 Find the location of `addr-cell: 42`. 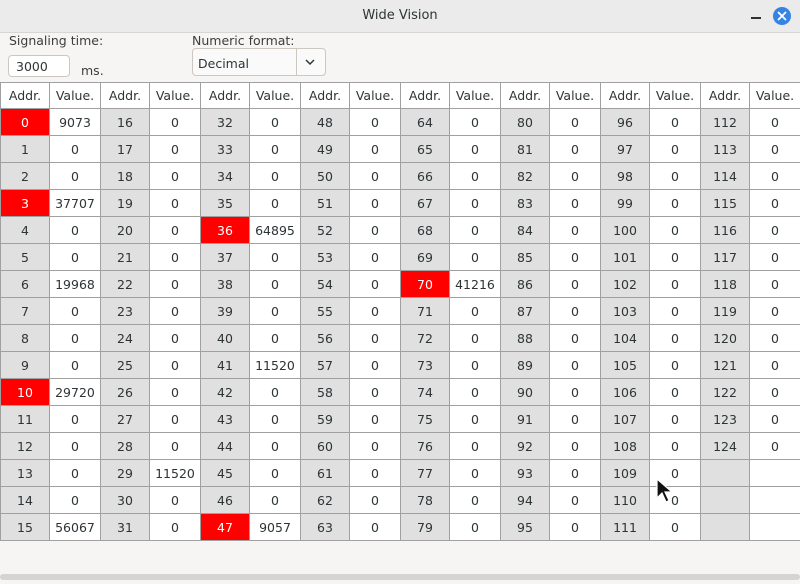

addr-cell: 42 is located at coordinates (225, 392).